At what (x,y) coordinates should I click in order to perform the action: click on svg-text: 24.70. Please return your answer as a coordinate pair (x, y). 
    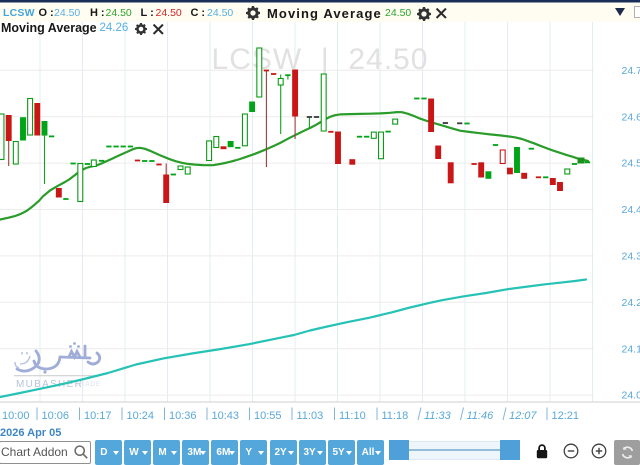
    Looking at the image, I should click on (631, 71).